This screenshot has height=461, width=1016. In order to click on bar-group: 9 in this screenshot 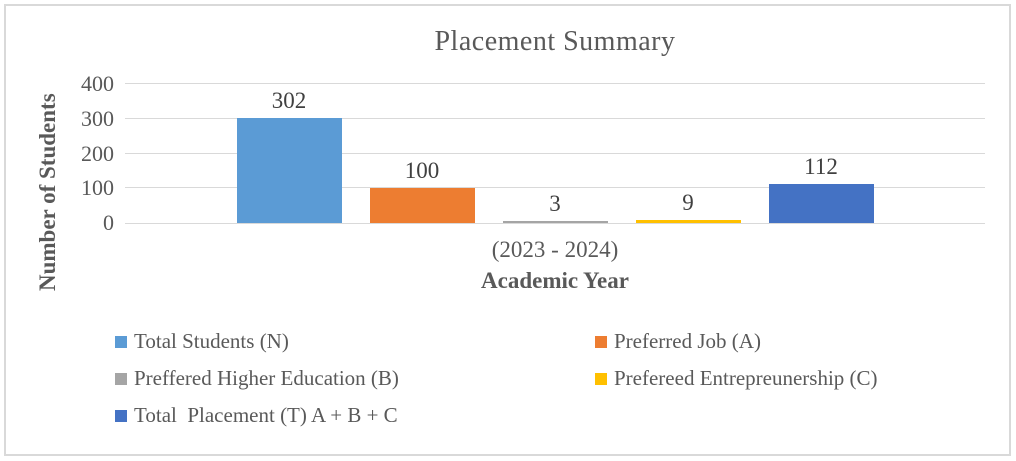, I will do `click(688, 206)`.